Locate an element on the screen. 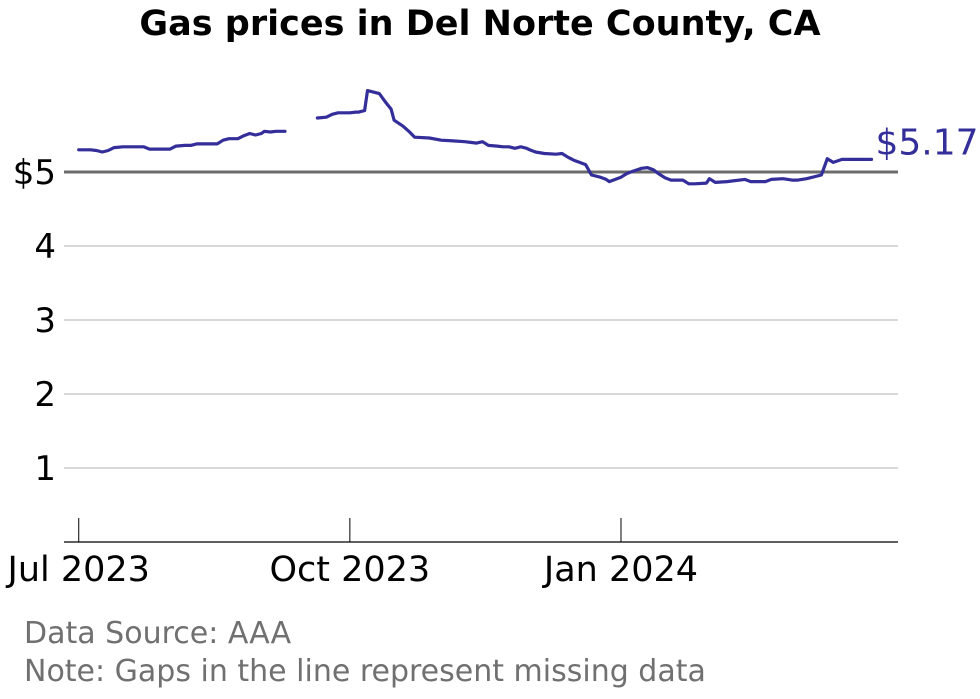 This screenshot has width=980, height=699. y-tick-label-3: 3 is located at coordinates (45, 321).